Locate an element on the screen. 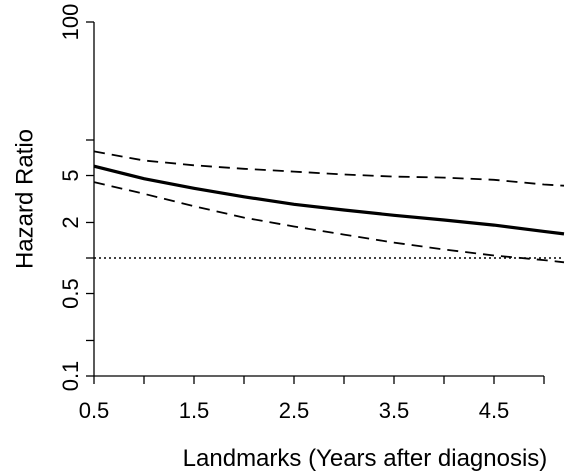  y-tick-label: 5 is located at coordinates (70, 175).